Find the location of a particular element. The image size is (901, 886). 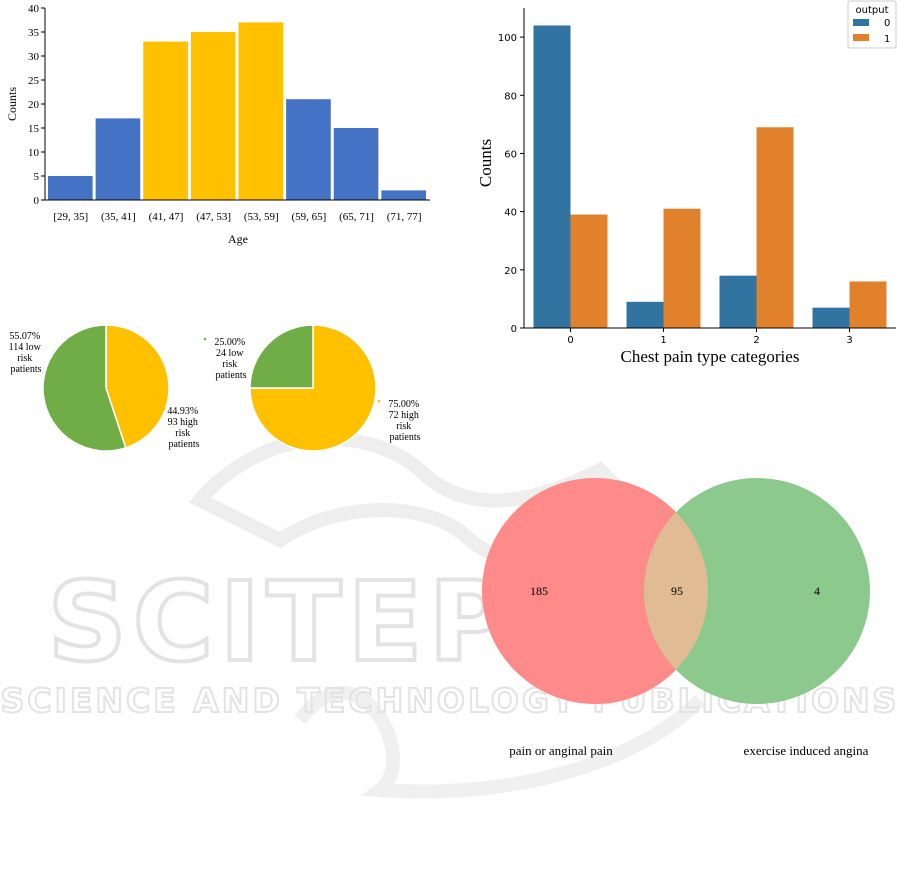

age-ytick-label-0: 0 is located at coordinates (37, 201).